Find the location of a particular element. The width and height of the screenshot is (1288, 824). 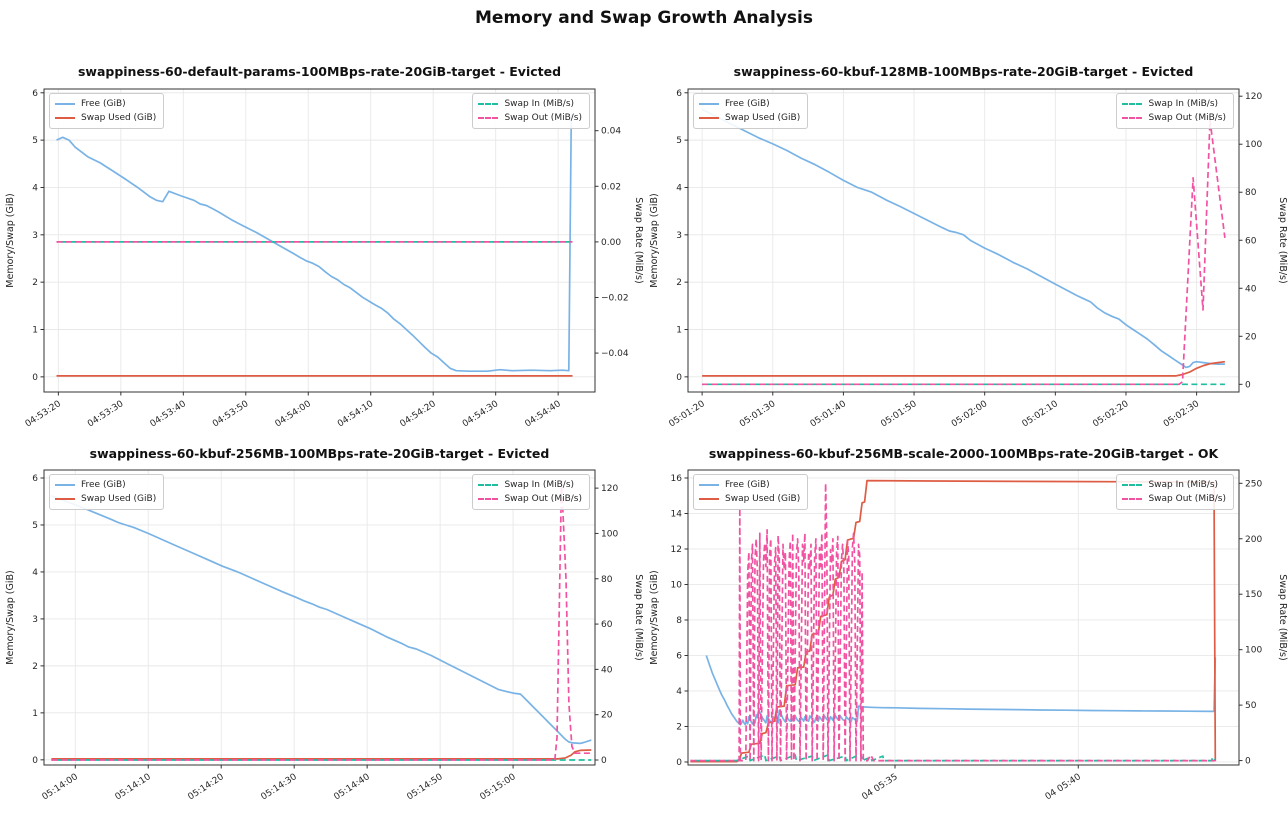

x-tick-label: 05:14:40 is located at coordinates (352, 787).